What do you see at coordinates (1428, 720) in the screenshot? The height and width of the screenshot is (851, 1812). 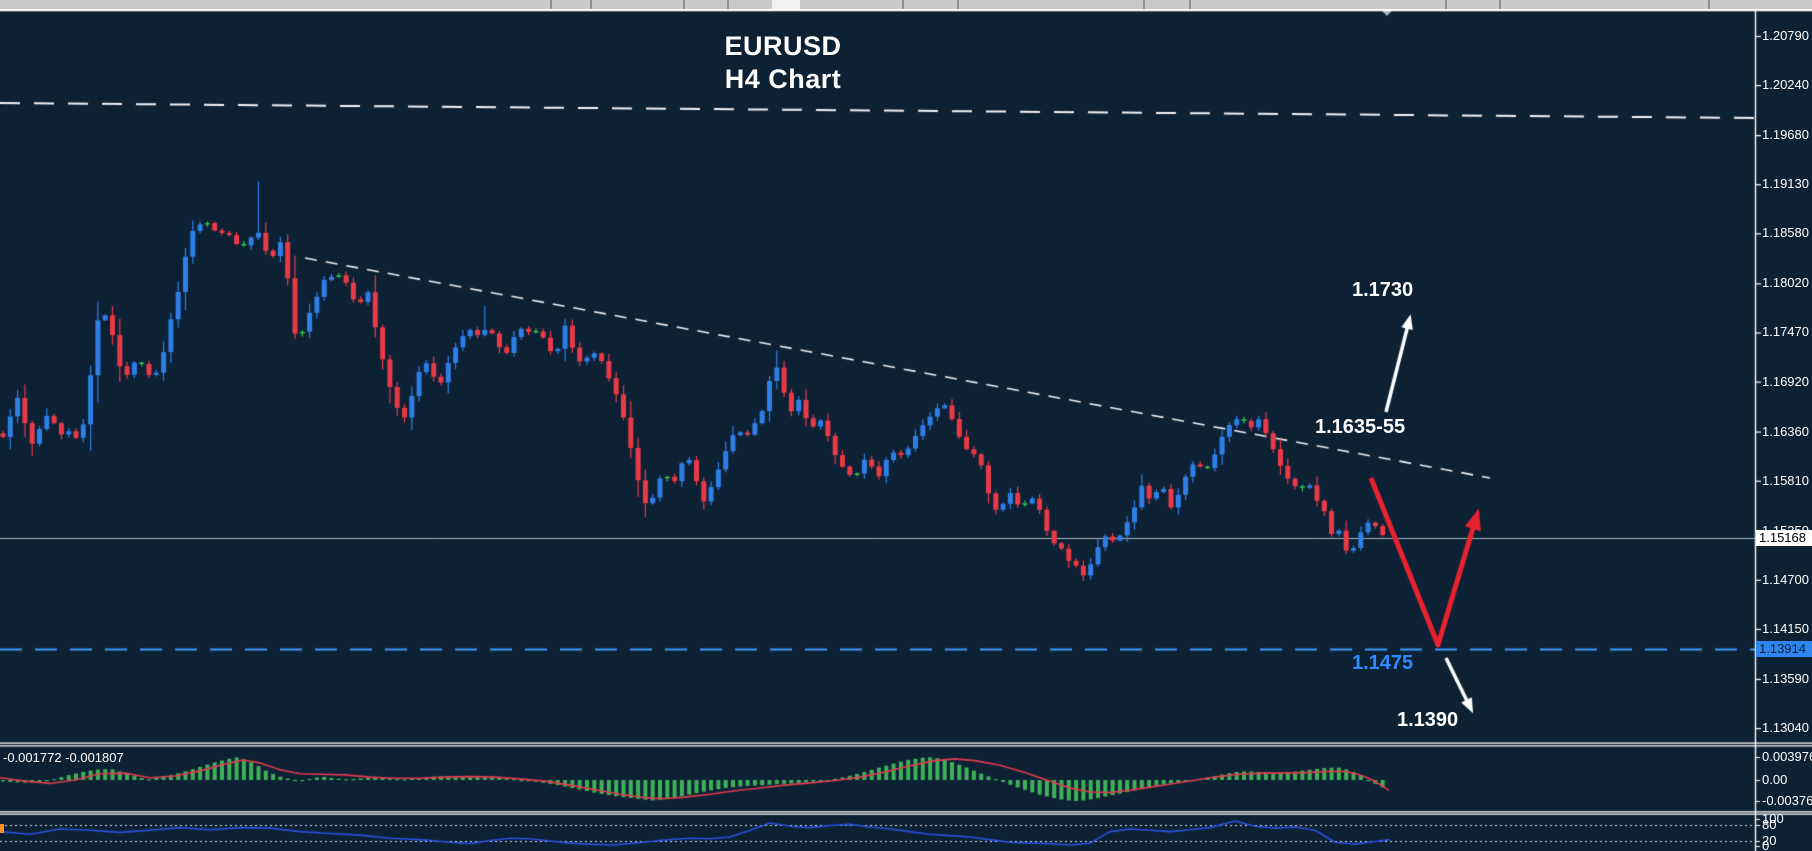 I see `annotation-lower-target: 1.1390` at bounding box center [1428, 720].